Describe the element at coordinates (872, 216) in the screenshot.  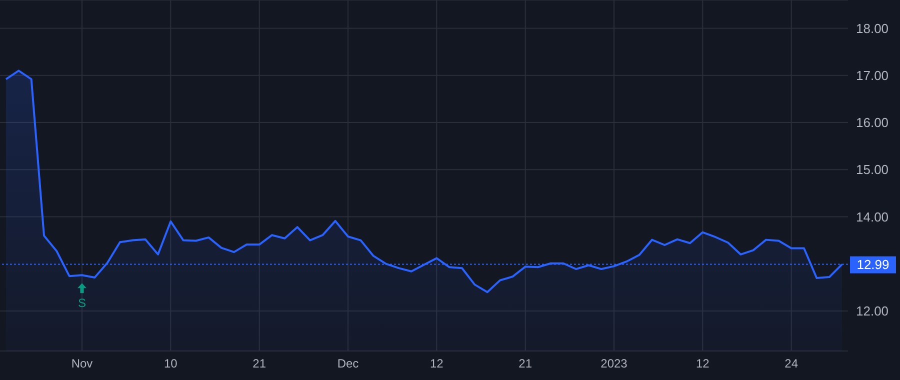
I see `y-tick-label: 14.00` at that location.